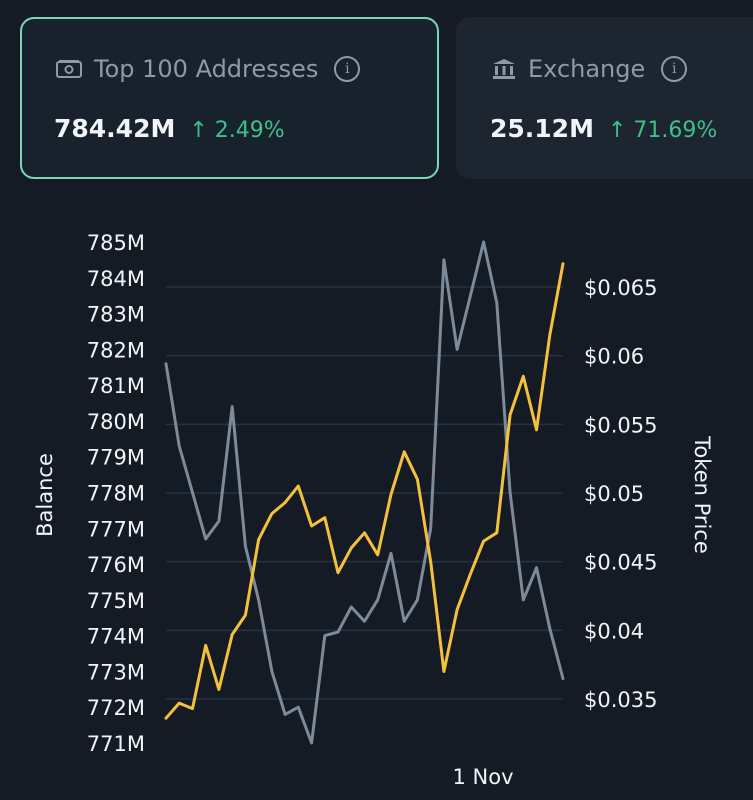 The width and height of the screenshot is (753, 800). What do you see at coordinates (116, 744) in the screenshot?
I see `left-axis-tick: 771M` at bounding box center [116, 744].